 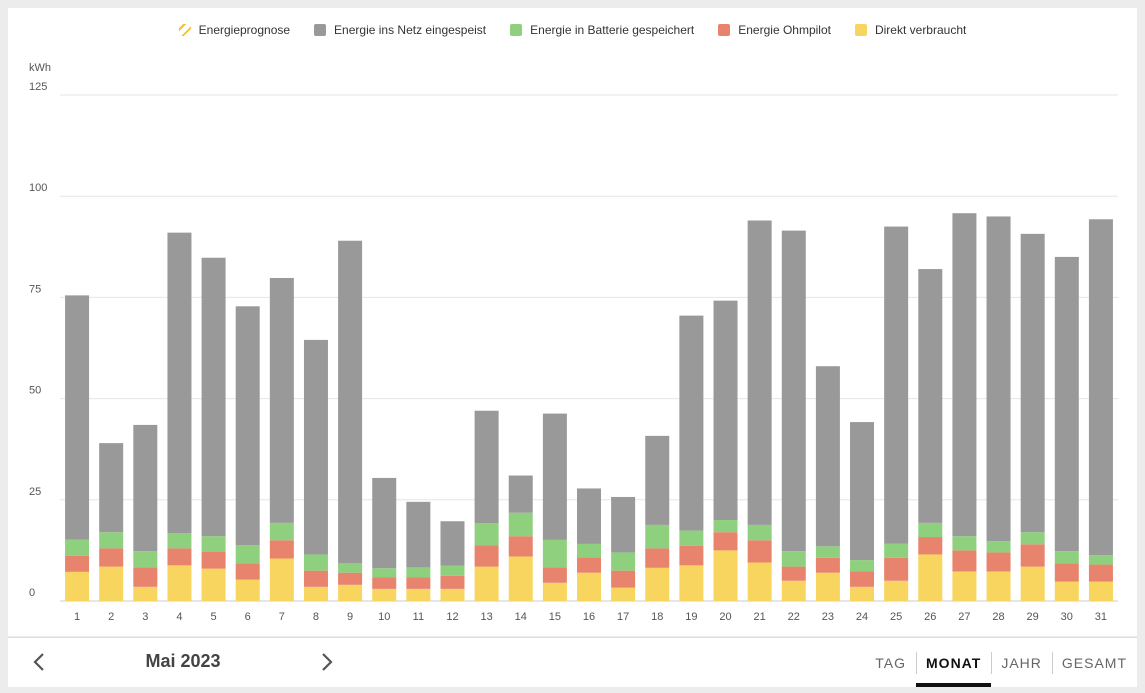 What do you see at coordinates (1067, 617) in the screenshot?
I see `x-tick-label: 30` at bounding box center [1067, 617].